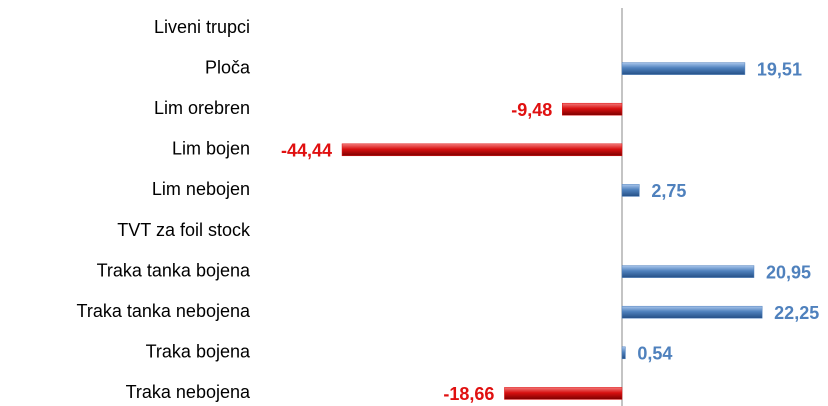  Describe the element at coordinates (164, 311) in the screenshot. I see `category-label: Traka tanka nebojena` at that location.